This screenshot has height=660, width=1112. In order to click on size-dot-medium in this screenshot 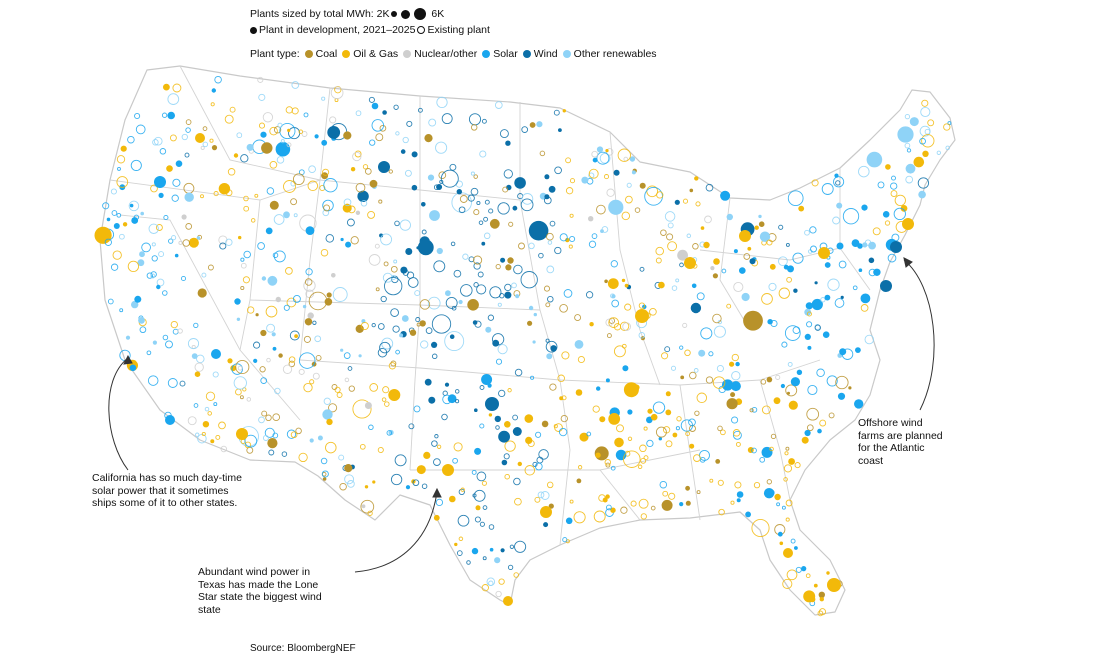, I will do `click(406, 14)`.